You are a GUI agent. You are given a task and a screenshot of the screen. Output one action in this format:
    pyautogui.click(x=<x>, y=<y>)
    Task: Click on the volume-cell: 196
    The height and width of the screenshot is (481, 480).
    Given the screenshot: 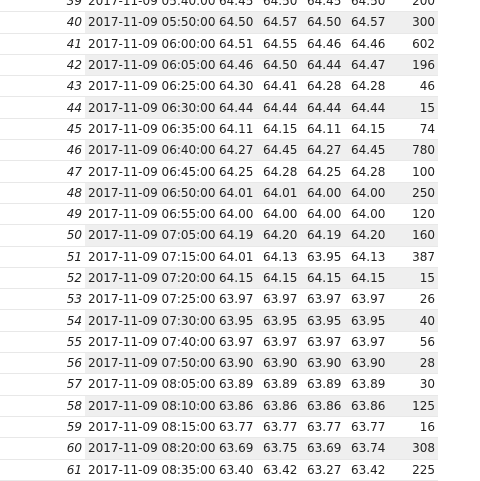 What is the action you would take?
    pyautogui.click(x=415, y=65)
    